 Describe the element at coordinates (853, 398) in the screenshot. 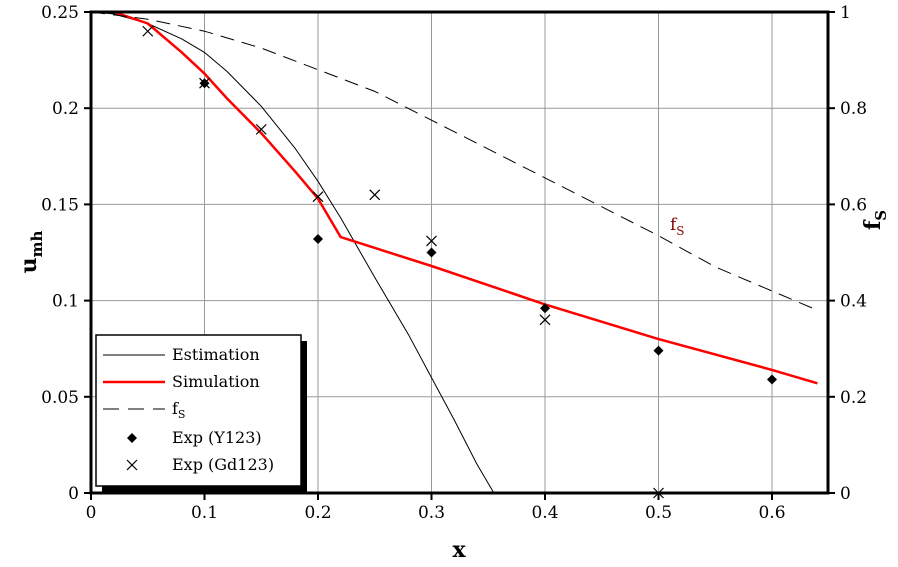

I see `y-right-tick-label: 0.2` at that location.